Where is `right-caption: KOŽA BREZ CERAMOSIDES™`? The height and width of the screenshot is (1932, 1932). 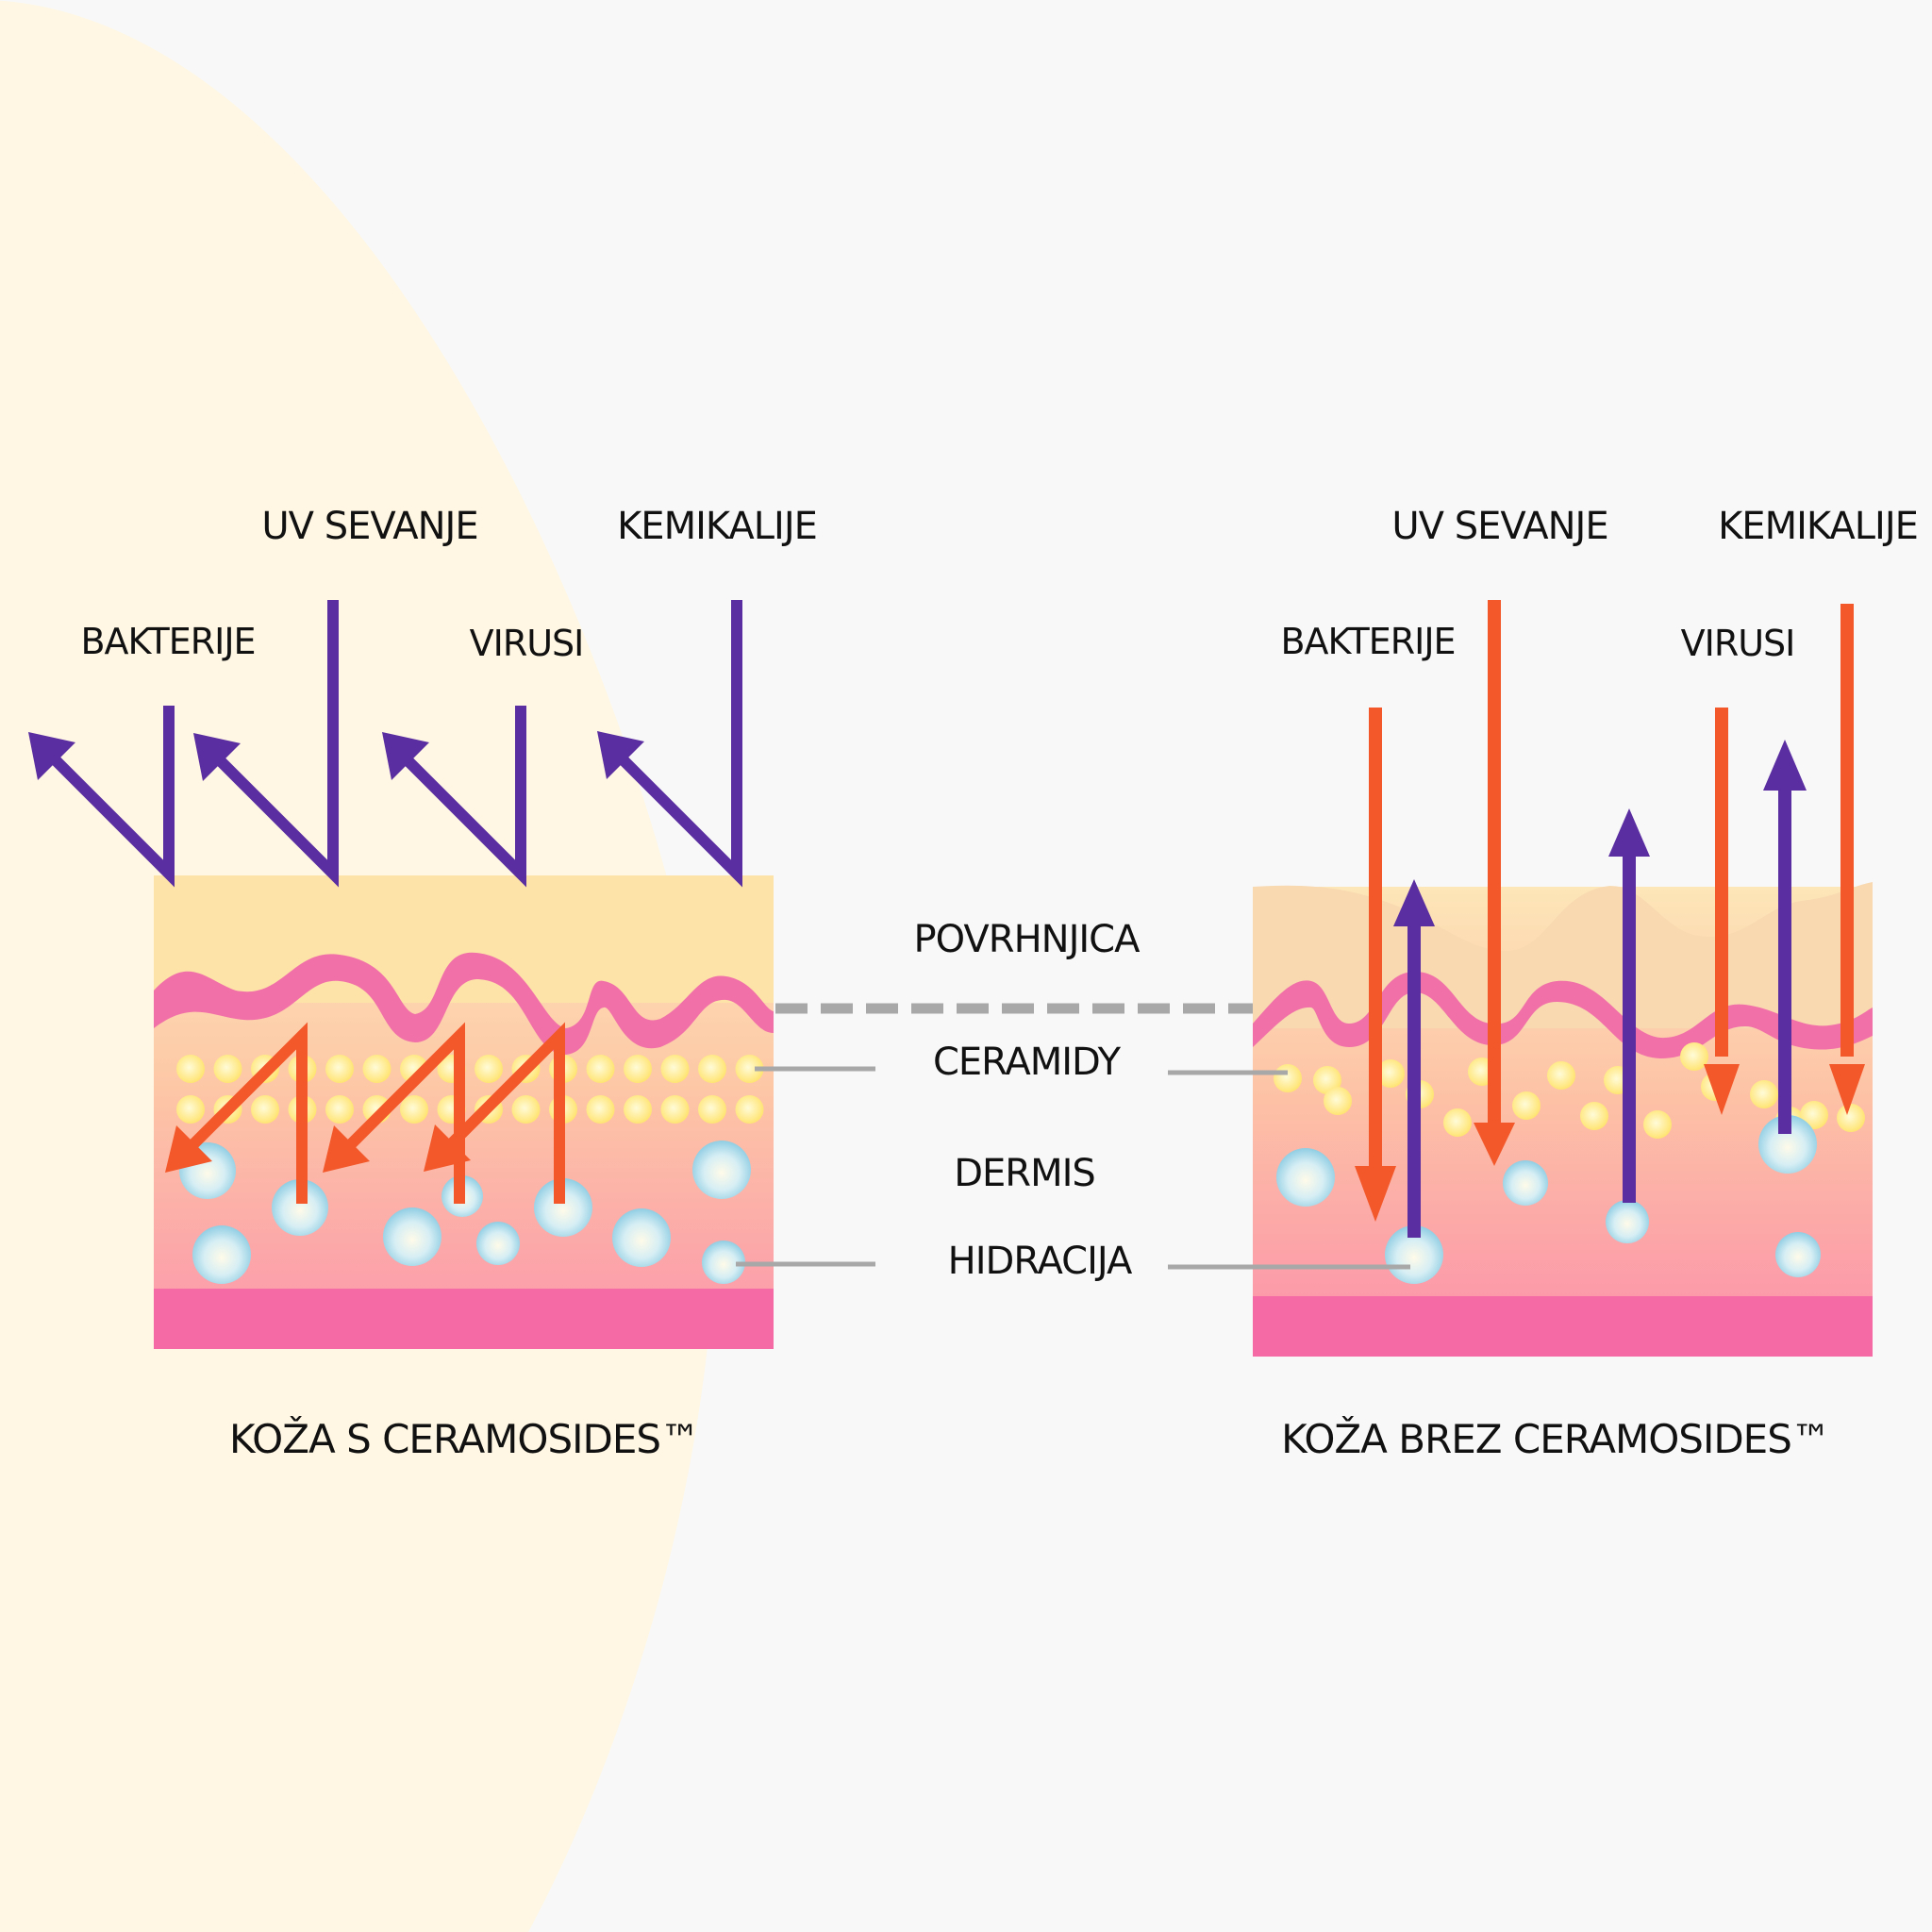 right-caption: KOŽA BREZ CERAMOSIDES™ is located at coordinates (1555, 1439).